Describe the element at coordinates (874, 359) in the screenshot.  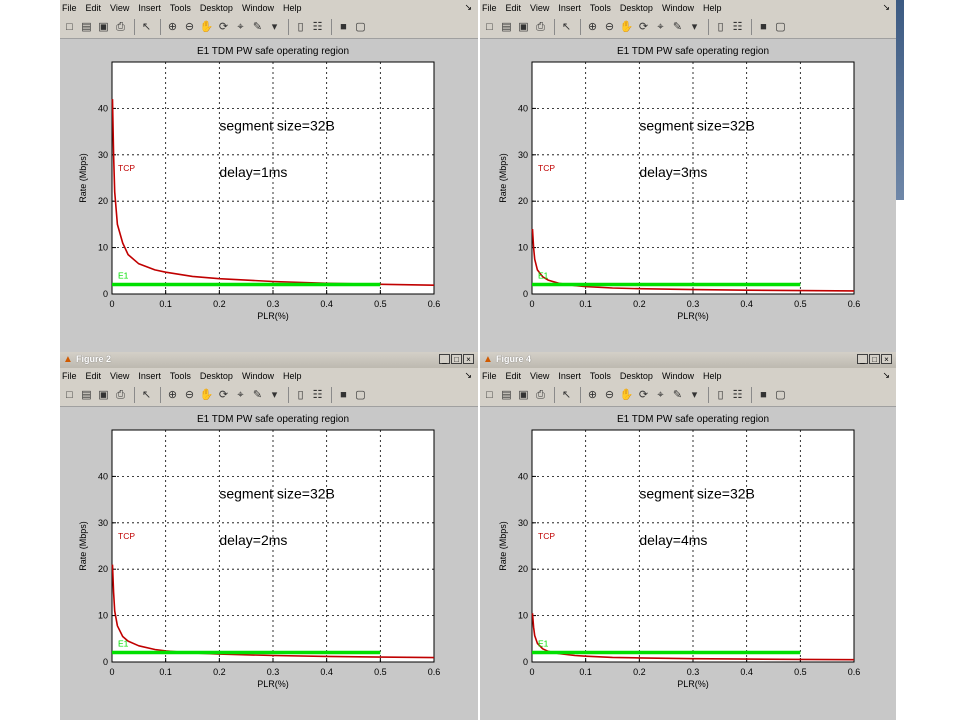
I see `maximize-icon: □` at that location.